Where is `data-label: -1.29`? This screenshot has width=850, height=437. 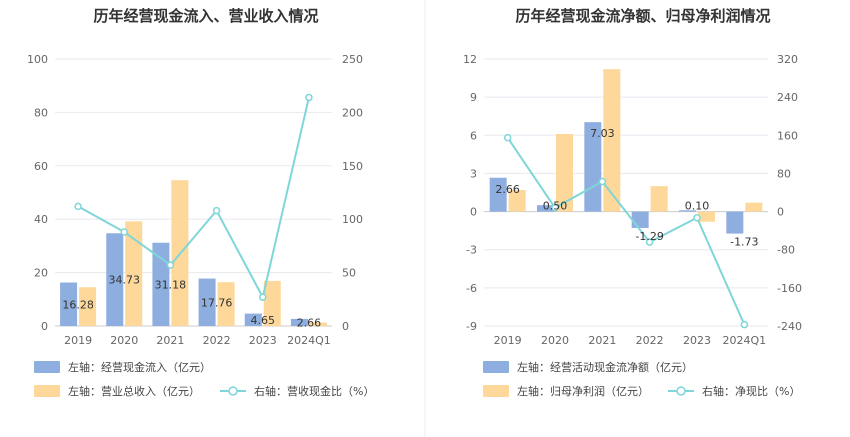
data-label: -1.29 is located at coordinates (649, 236).